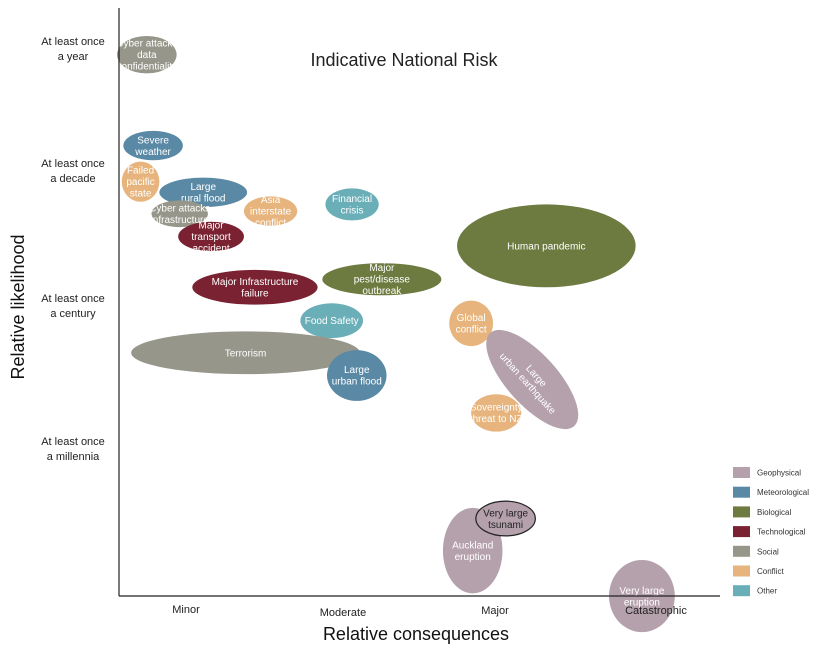 This screenshot has height=649, width=816. I want to click on risk-bubble: Asia interstate conflict, so click(270, 212).